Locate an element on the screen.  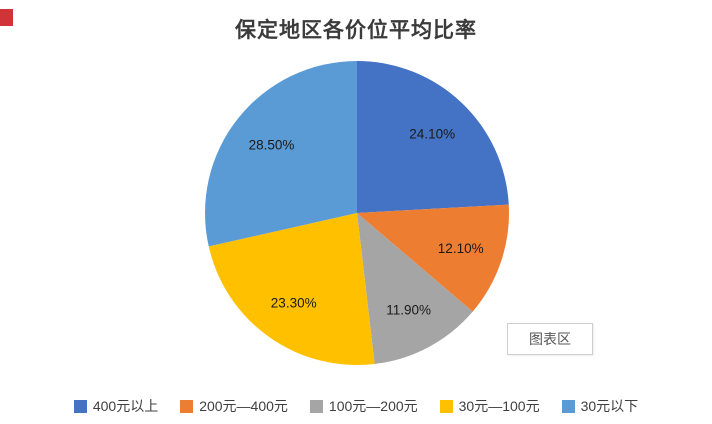
legend-item-3: 30元—100元 is located at coordinates (489, 406).